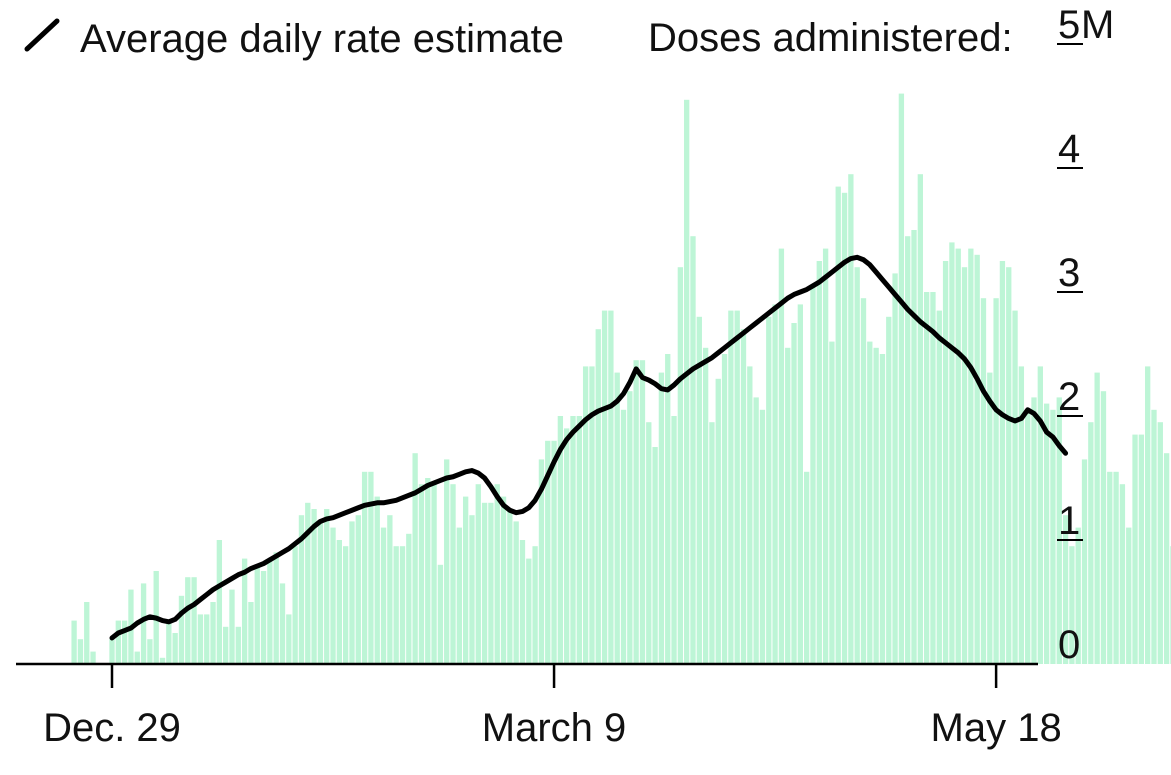  What do you see at coordinates (1085, 335) in the screenshot?
I see `y-axis: 0 1 2 3 4 5 M` at bounding box center [1085, 335].